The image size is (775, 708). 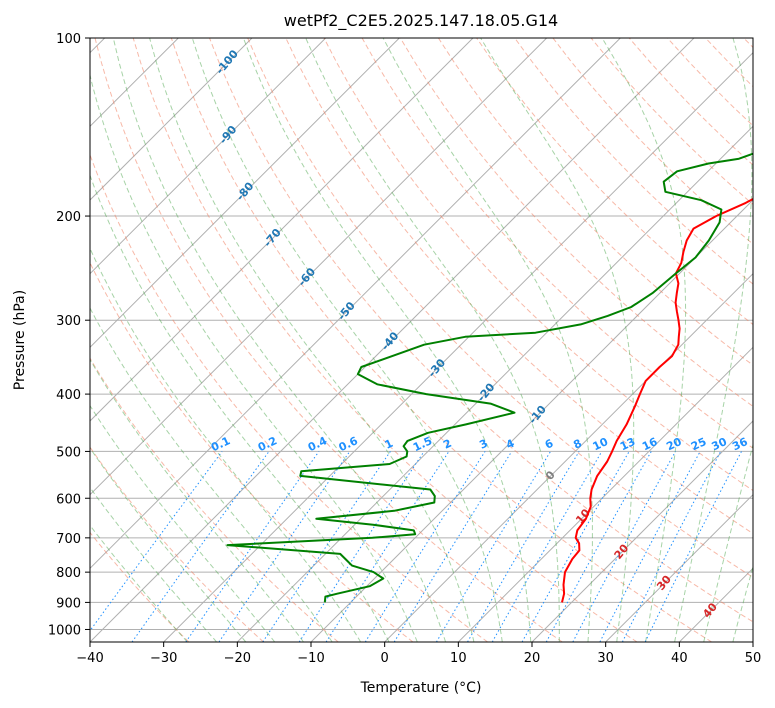 What do you see at coordinates (753, 658) in the screenshot?
I see `x-tick-label: 50` at bounding box center [753, 658].